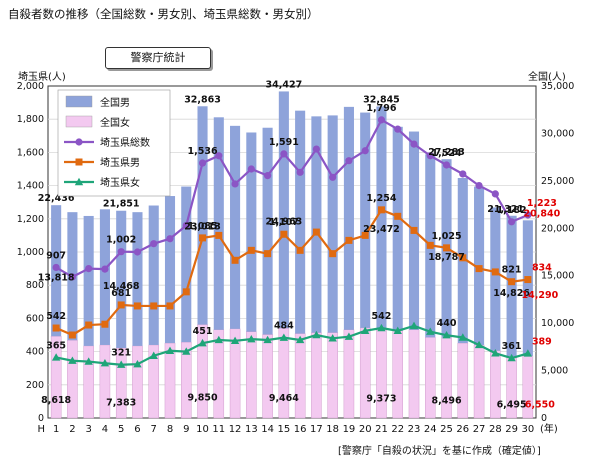  Describe the element at coordinates (202, 429) in the screenshot. I see `x-tick-label: 10` at that location.